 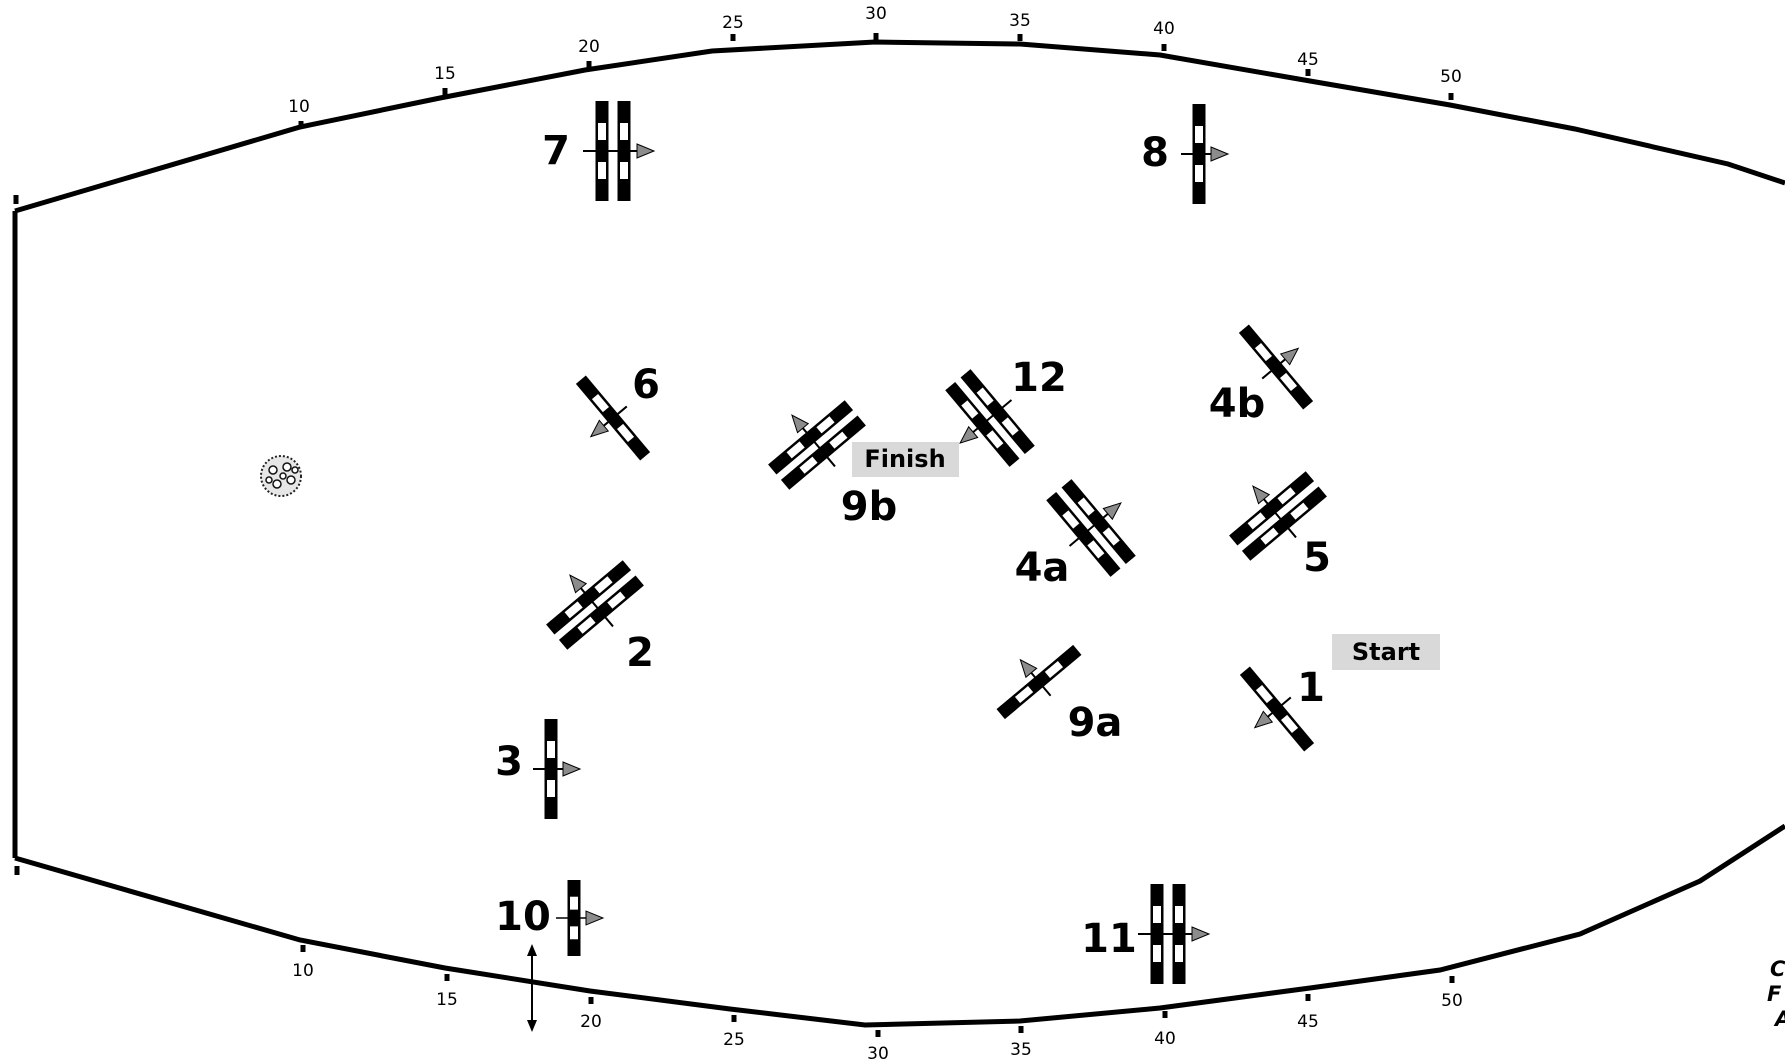 What do you see at coordinates (1452, 1001) in the screenshot?
I see `bottom-tick-label: 50` at bounding box center [1452, 1001].